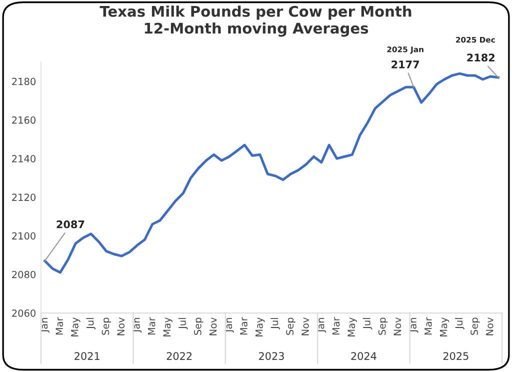 This screenshot has height=372, width=512. Describe the element at coordinates (24, 274) in the screenshot. I see `y-tick-label: 2080` at that location.